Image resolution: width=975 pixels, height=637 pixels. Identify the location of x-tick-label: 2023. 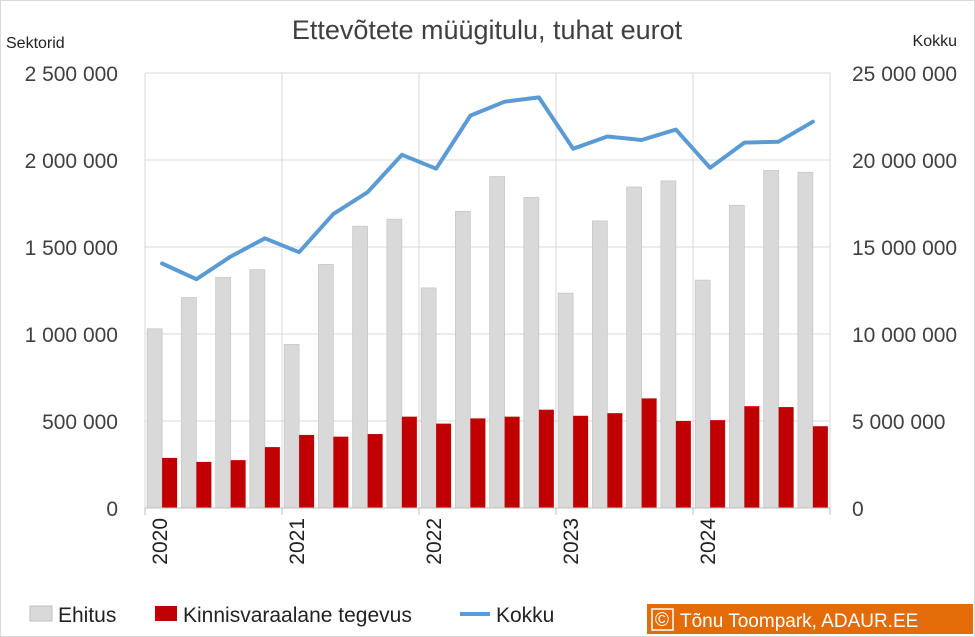
(571, 541).